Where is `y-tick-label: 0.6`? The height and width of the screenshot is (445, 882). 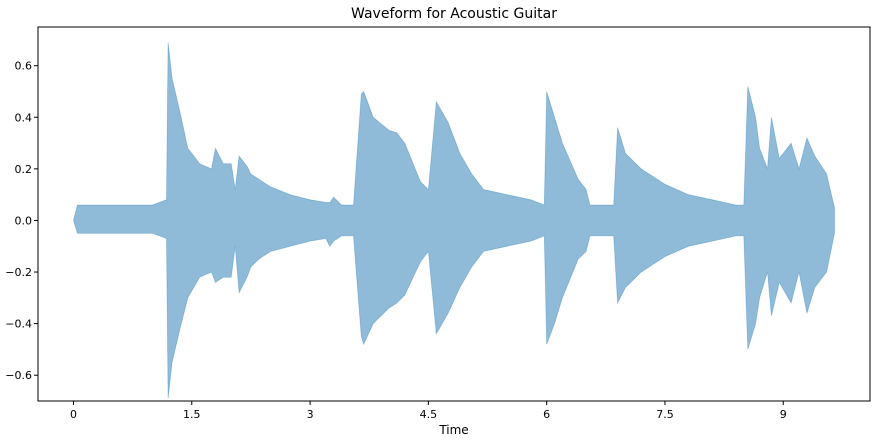
y-tick-label: 0.6 is located at coordinates (24, 66).